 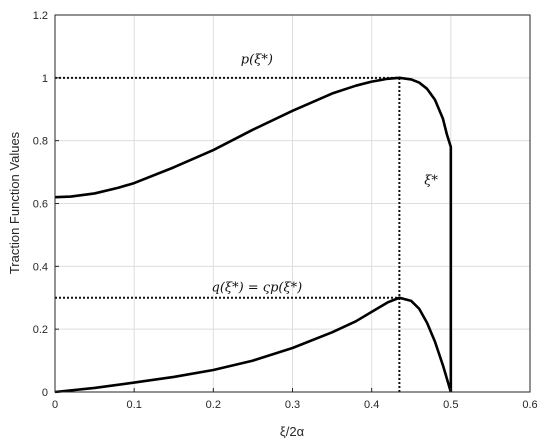 What do you see at coordinates (55, 405) in the screenshot?
I see `x-tick-label: 0` at bounding box center [55, 405].